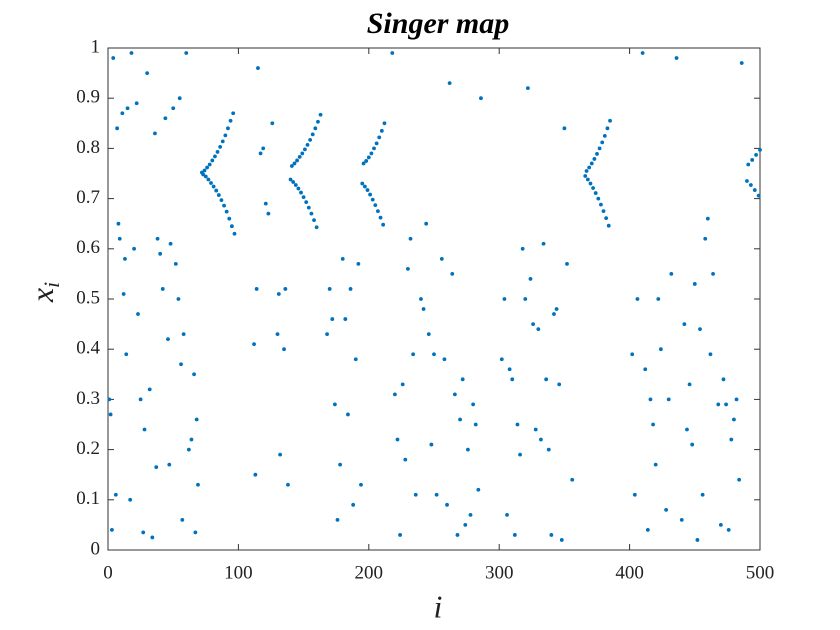 This screenshot has height=630, width=840. What do you see at coordinates (88, 498) in the screenshot?
I see `y-tick-label: 0.1` at bounding box center [88, 498].